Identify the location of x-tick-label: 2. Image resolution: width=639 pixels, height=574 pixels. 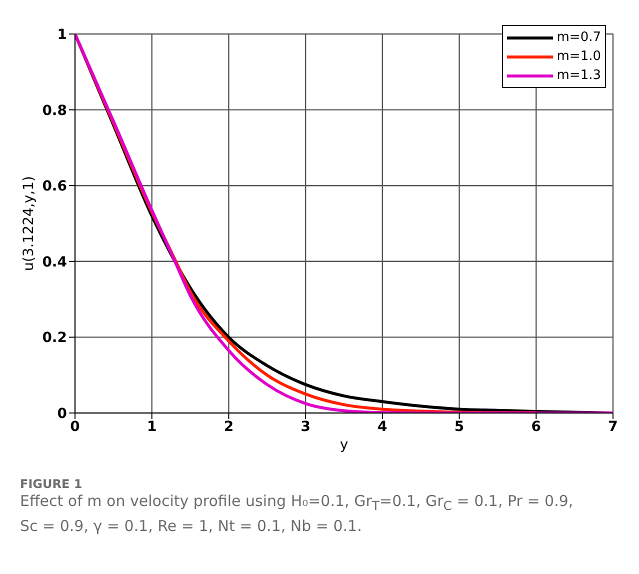
(229, 426).